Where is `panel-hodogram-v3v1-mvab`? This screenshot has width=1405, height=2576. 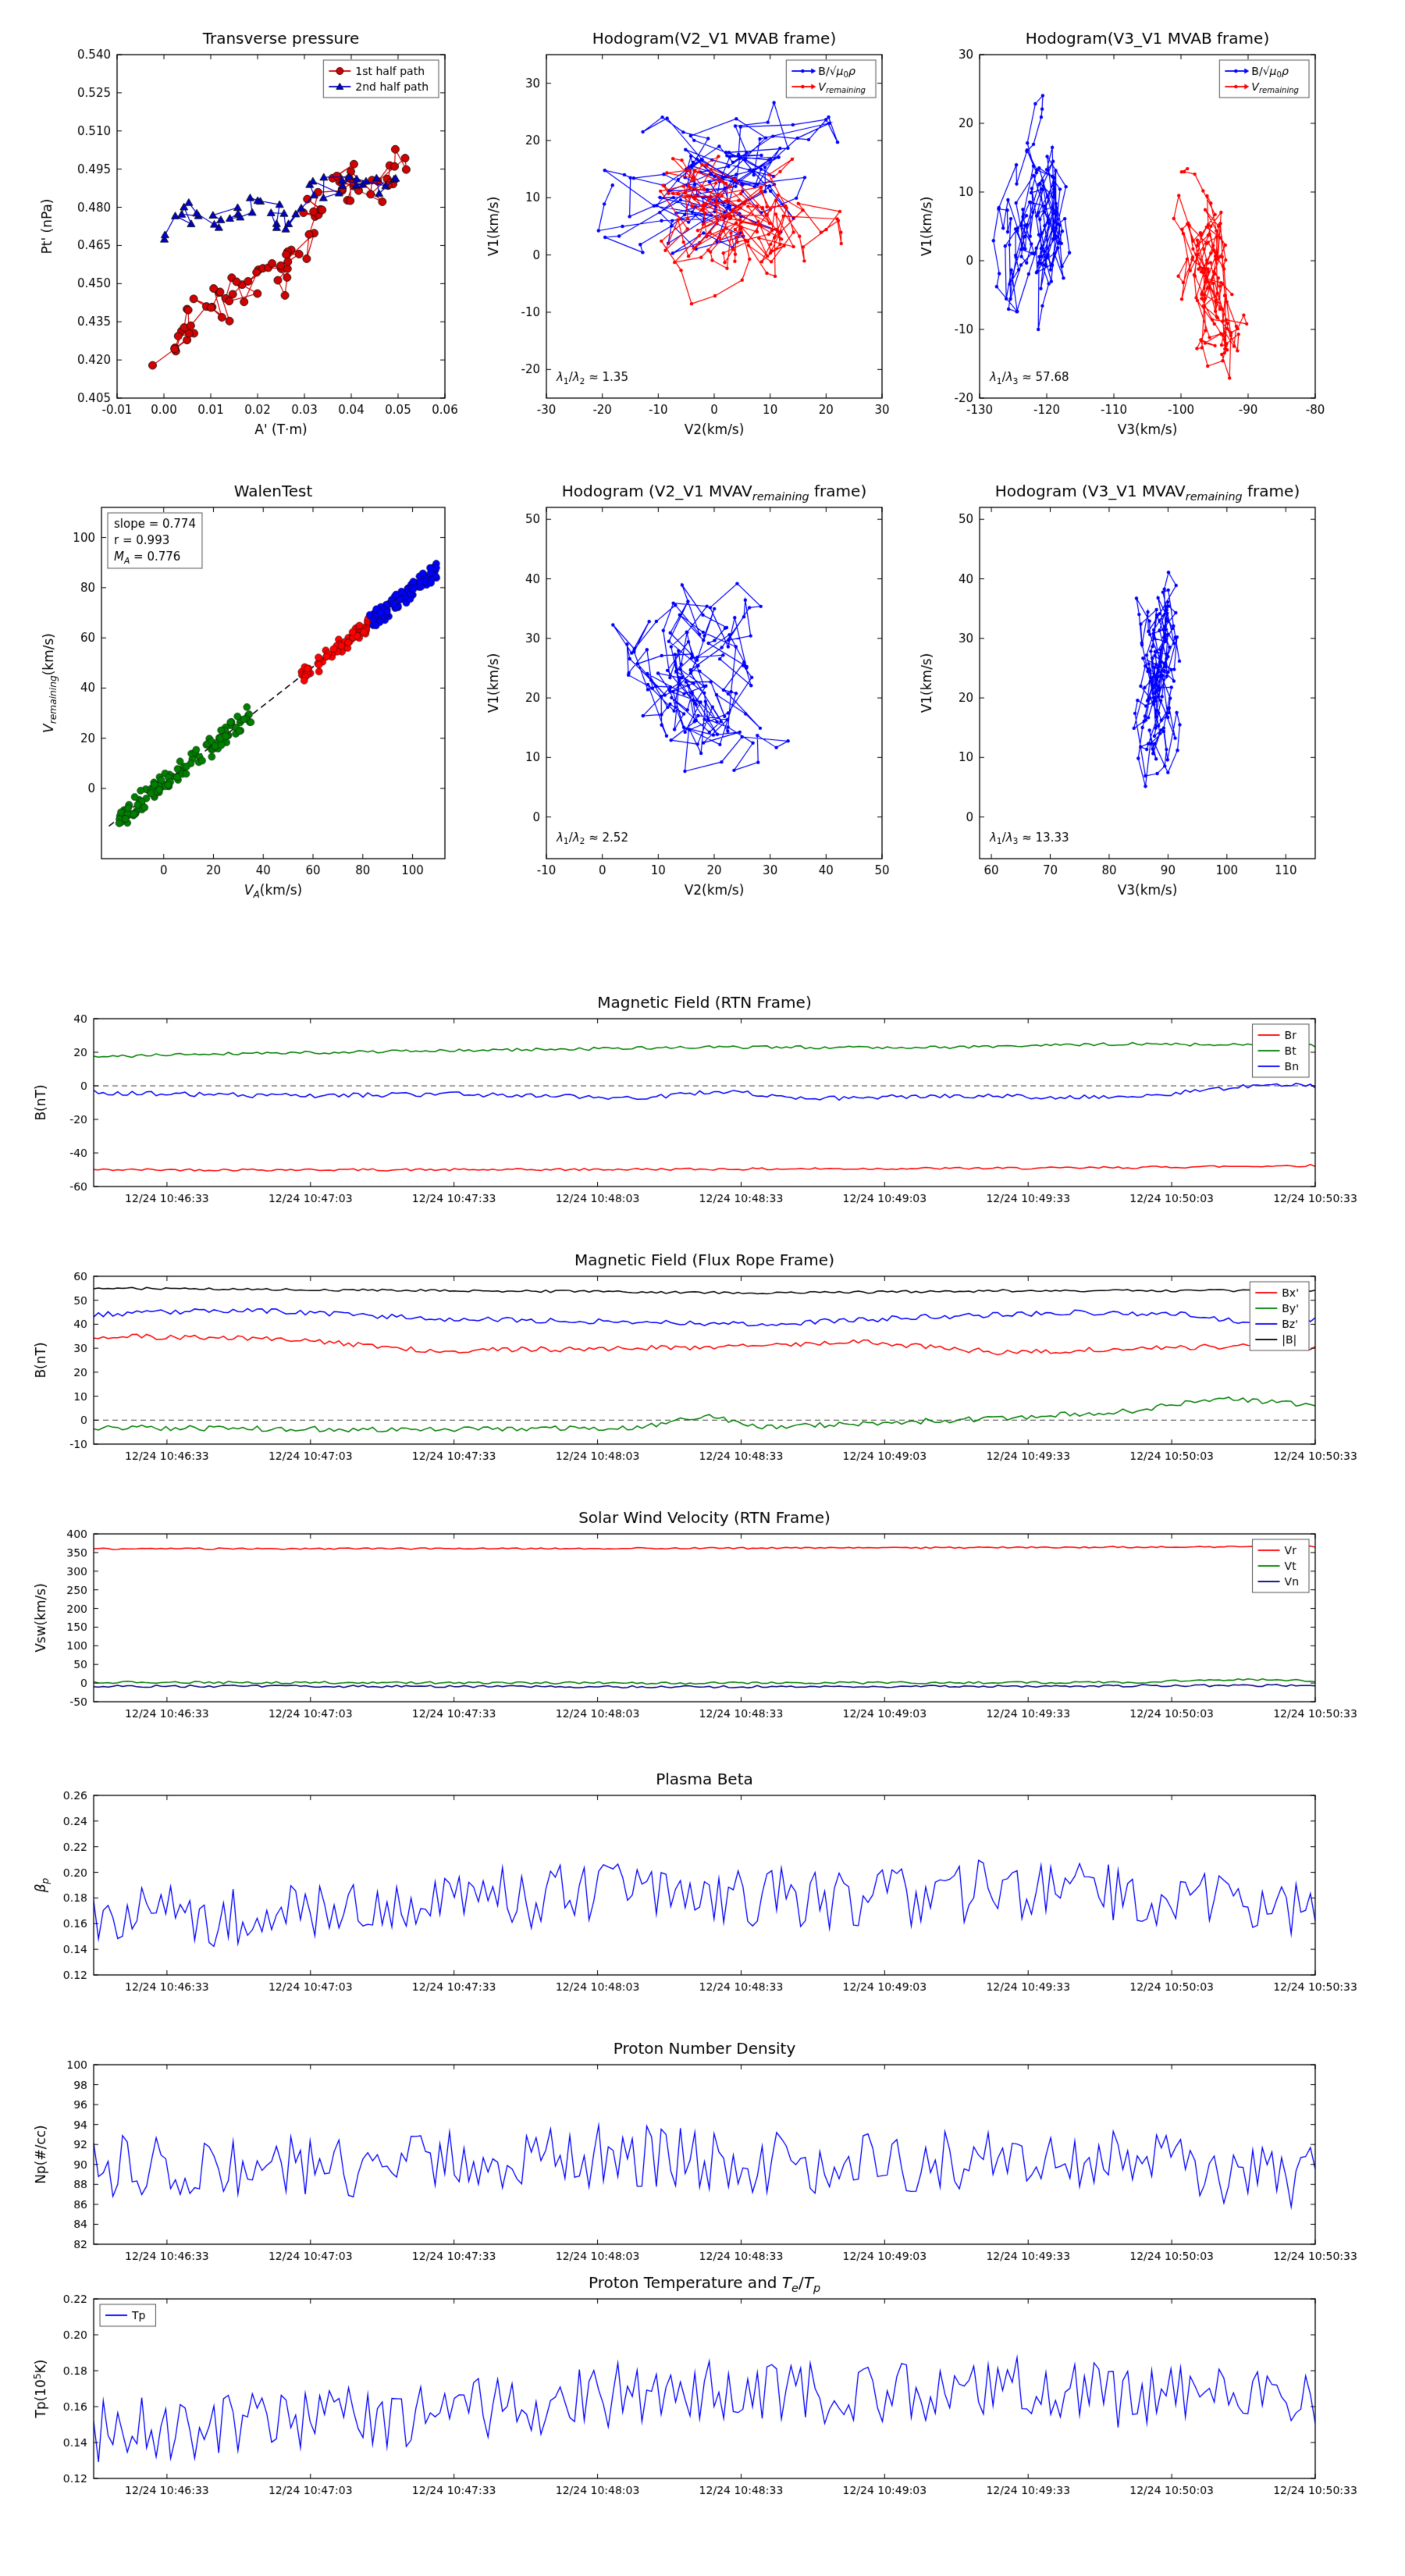 panel-hodogram-v3v1-mvab is located at coordinates (1134, 232).